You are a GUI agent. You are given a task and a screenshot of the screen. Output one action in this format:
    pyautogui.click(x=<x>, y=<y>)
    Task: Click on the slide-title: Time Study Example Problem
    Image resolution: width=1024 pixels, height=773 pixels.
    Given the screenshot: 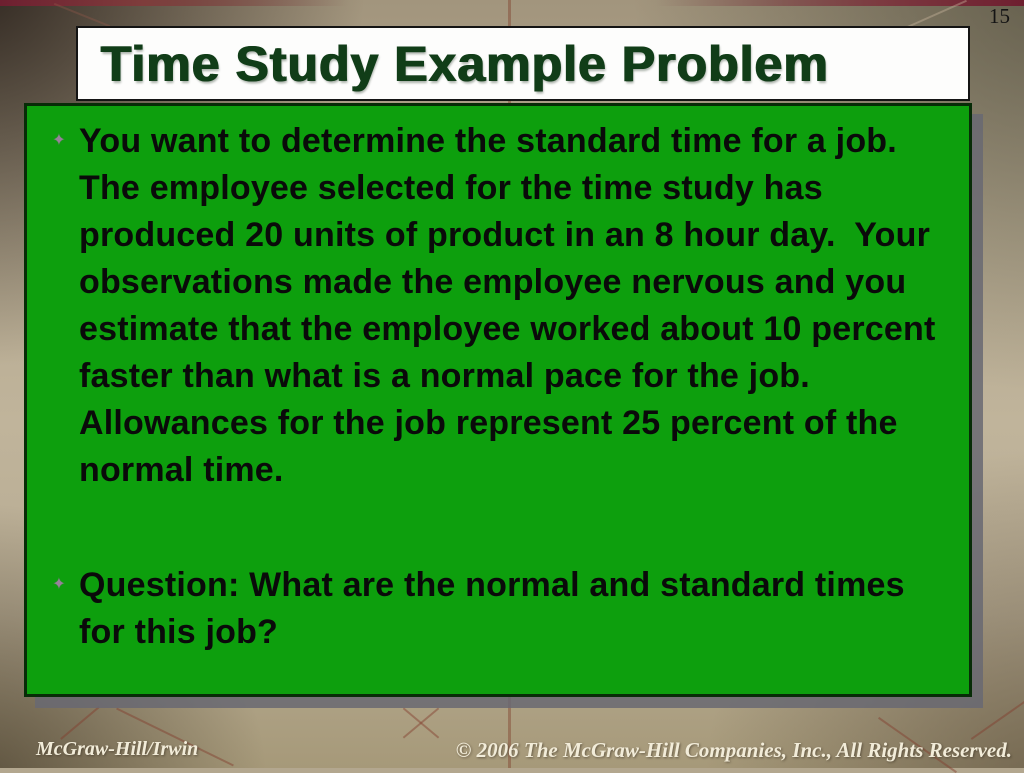 What is the action you would take?
    pyautogui.click(x=464, y=63)
    